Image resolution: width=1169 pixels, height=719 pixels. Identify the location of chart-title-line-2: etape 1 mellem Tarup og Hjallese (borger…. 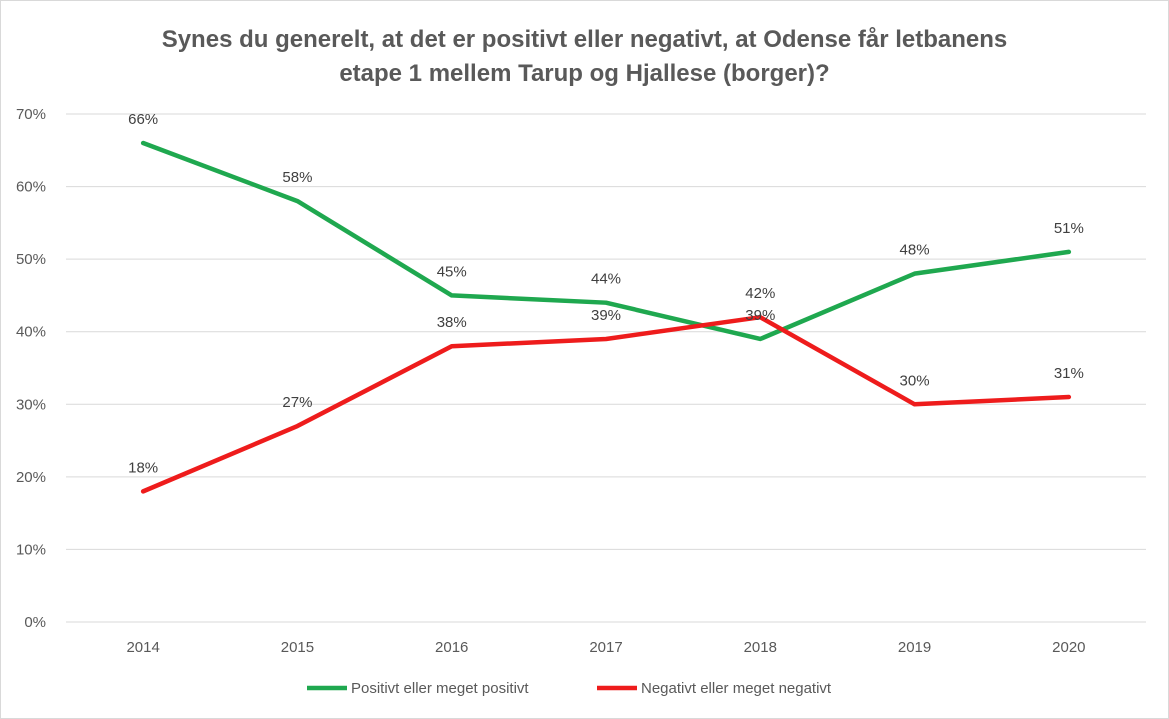
(584, 73).